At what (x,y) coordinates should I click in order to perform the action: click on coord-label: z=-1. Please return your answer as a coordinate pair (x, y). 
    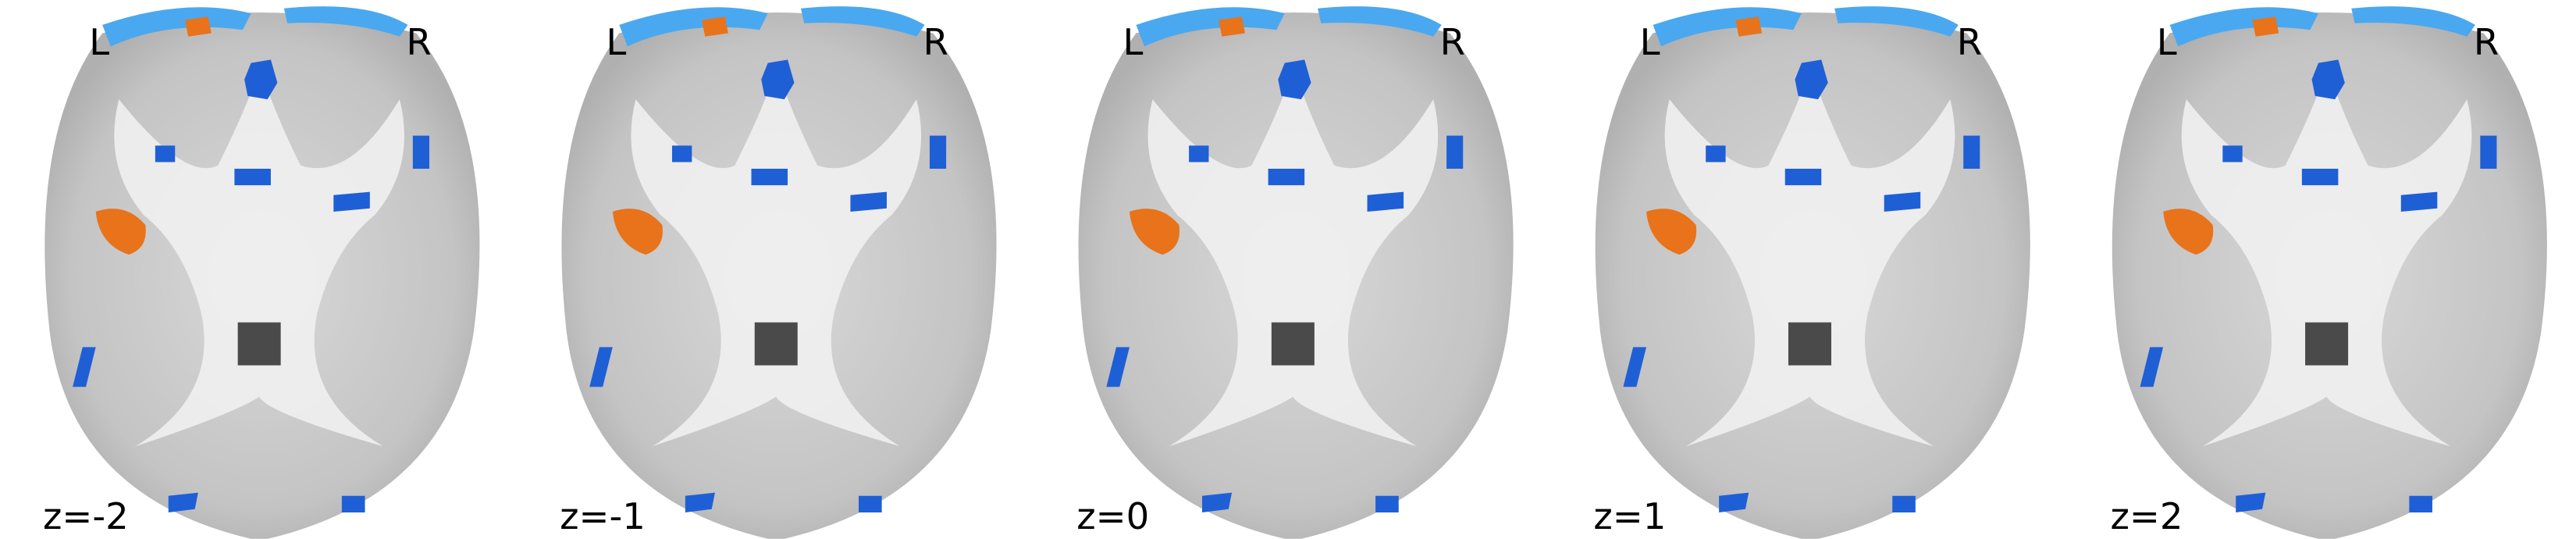
    Looking at the image, I should click on (603, 516).